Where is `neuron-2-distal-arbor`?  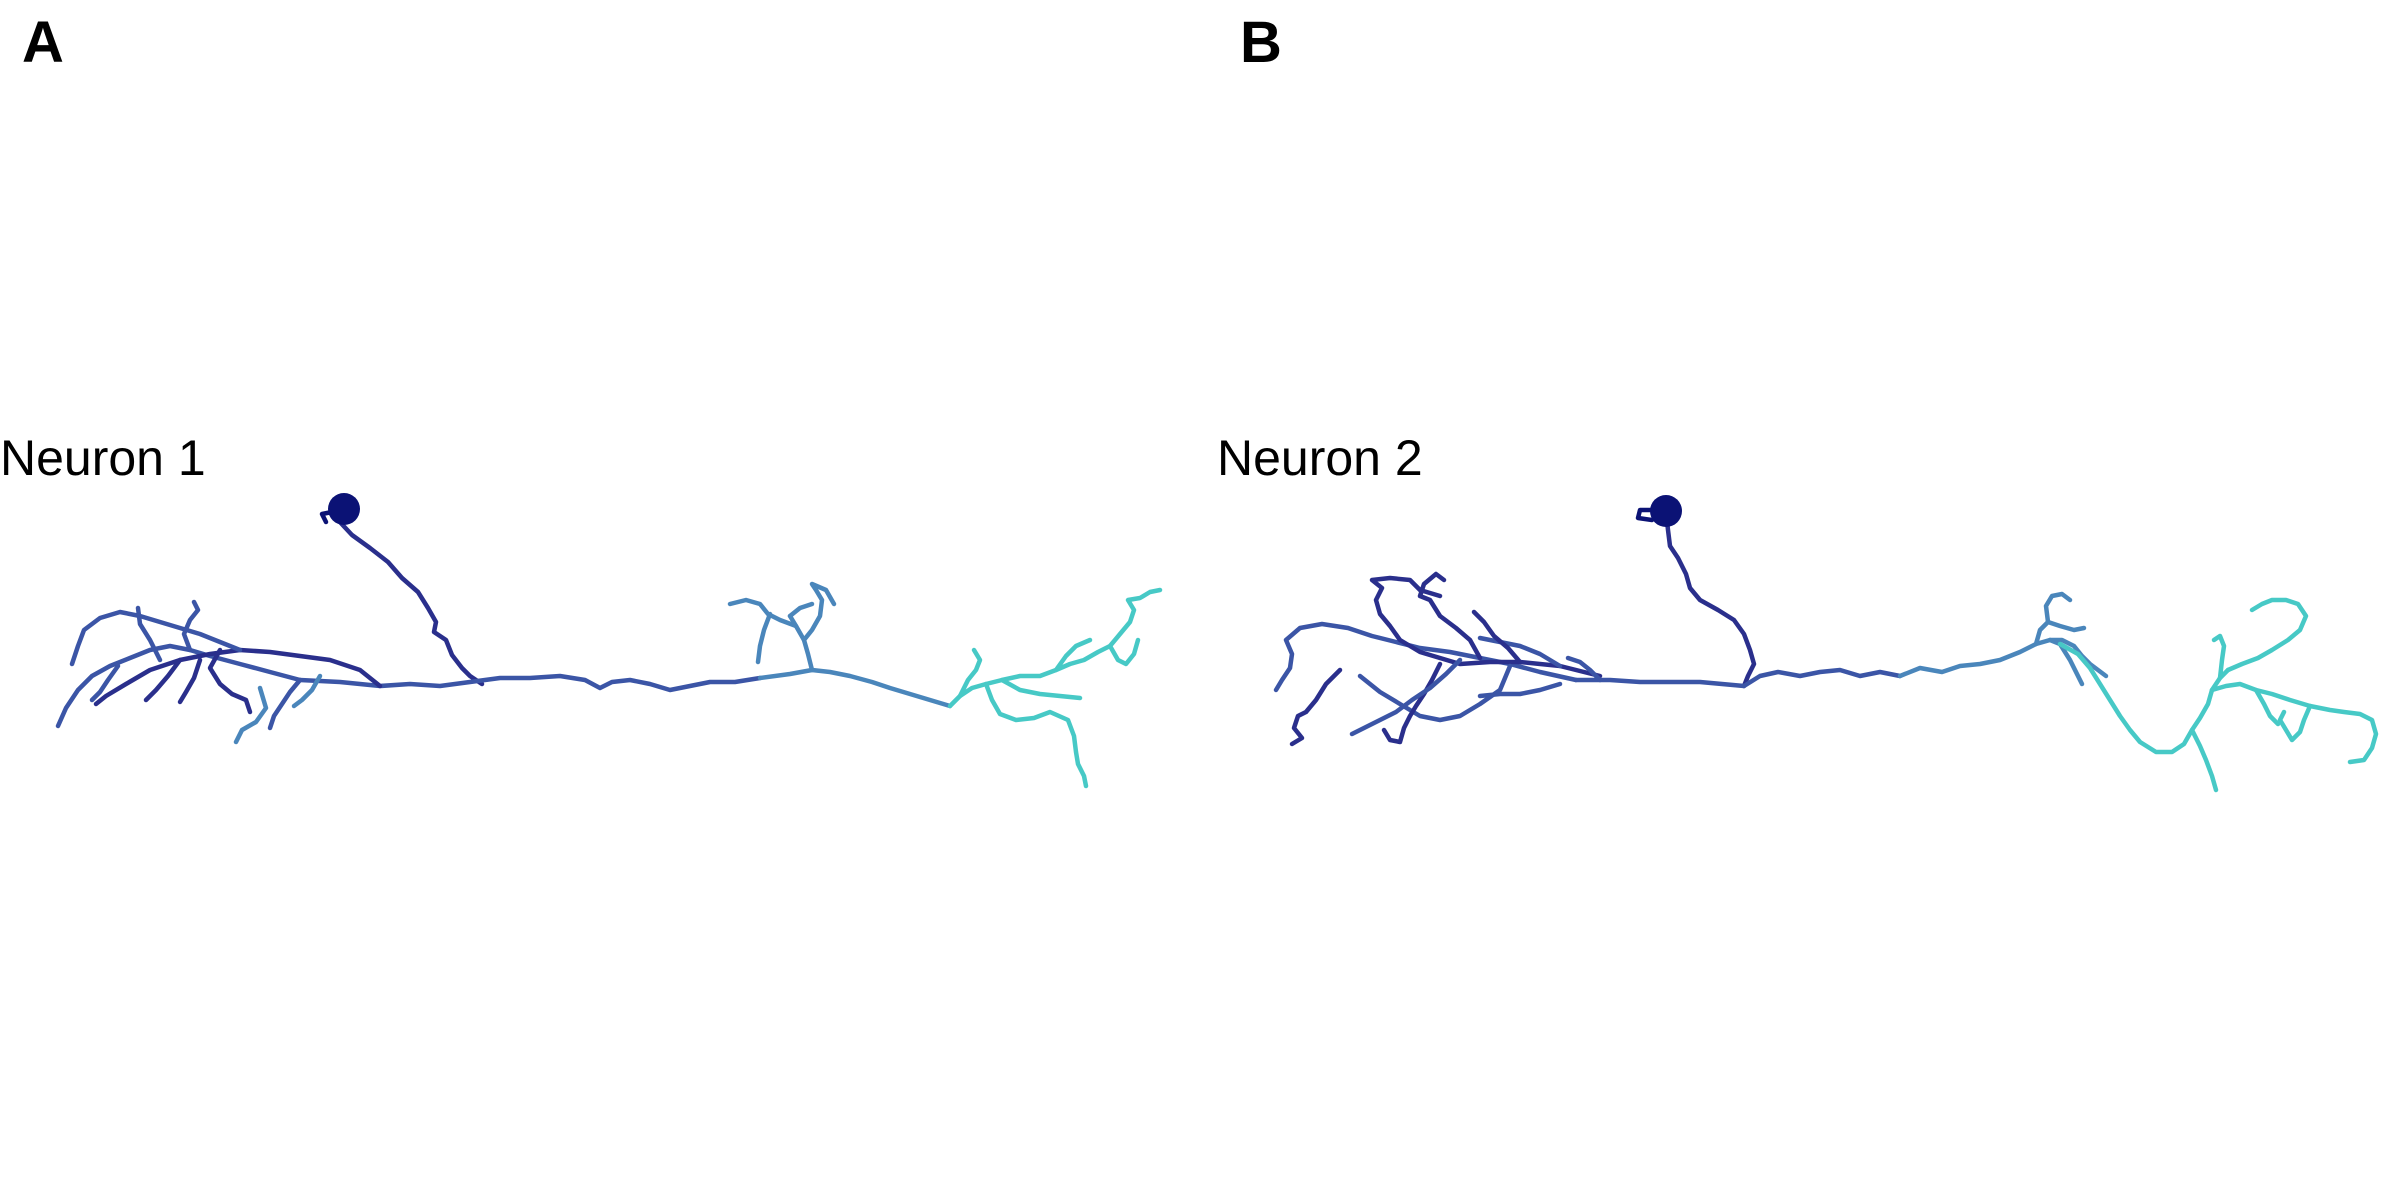
neuron-2-distal-arbor is located at coordinates (2218, 695).